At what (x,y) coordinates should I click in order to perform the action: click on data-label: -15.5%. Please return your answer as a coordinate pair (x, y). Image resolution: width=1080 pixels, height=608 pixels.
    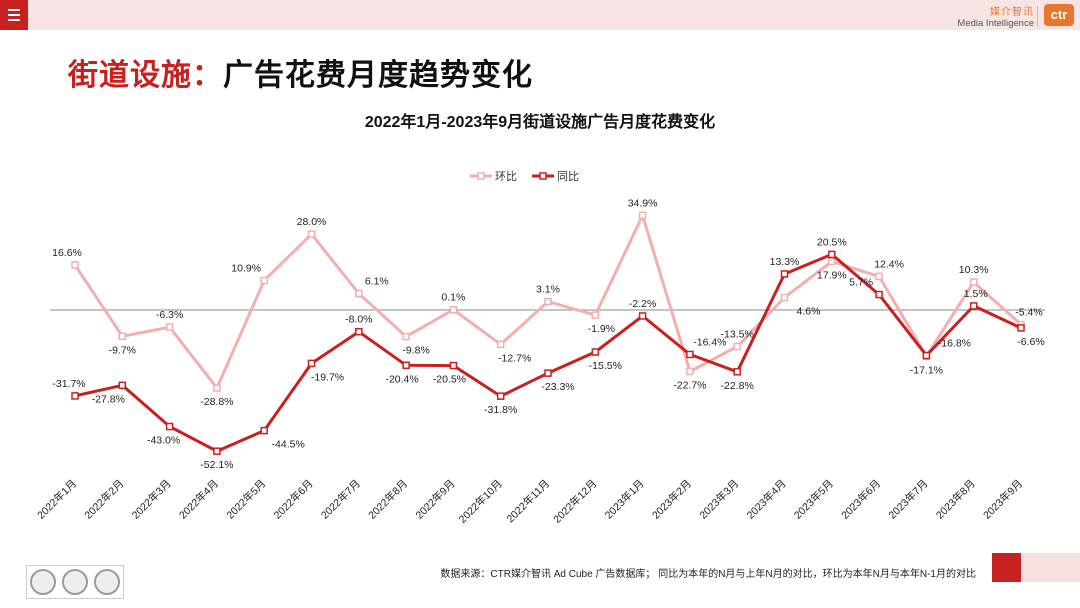
    Looking at the image, I should click on (605, 366).